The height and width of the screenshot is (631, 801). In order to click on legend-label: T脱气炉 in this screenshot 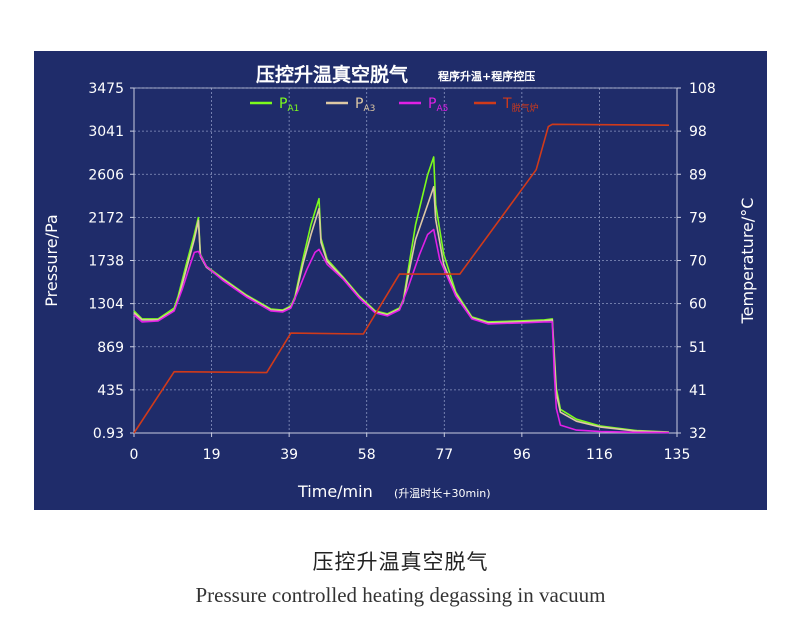, I will do `click(520, 105)`.